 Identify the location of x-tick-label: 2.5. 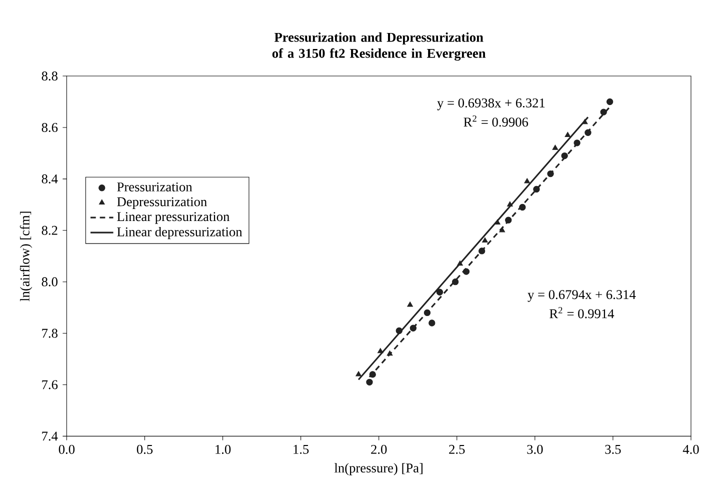
(457, 449).